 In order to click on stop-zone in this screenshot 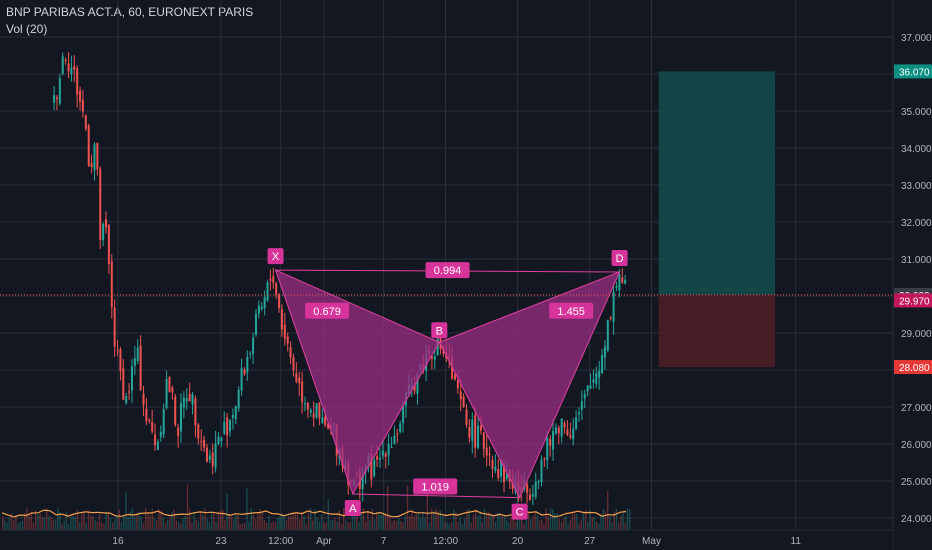, I will do `click(717, 331)`.